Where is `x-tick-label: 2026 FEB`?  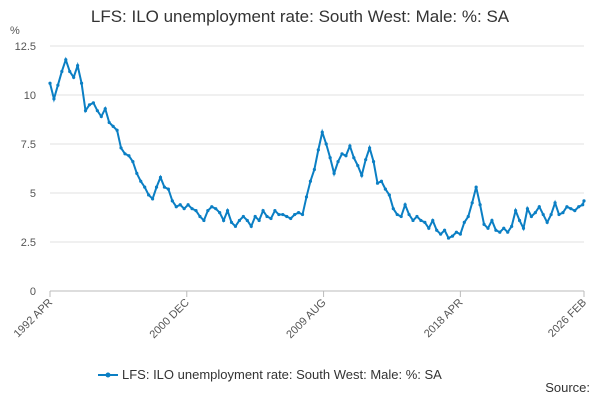 x-tick-label: 2026 FEB is located at coordinates (567, 318).